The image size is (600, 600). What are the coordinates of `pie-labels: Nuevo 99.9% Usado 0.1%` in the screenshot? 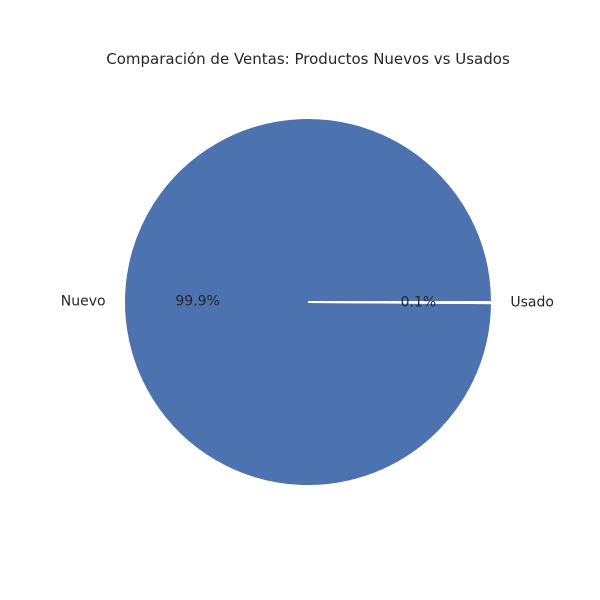 It's located at (307, 301).